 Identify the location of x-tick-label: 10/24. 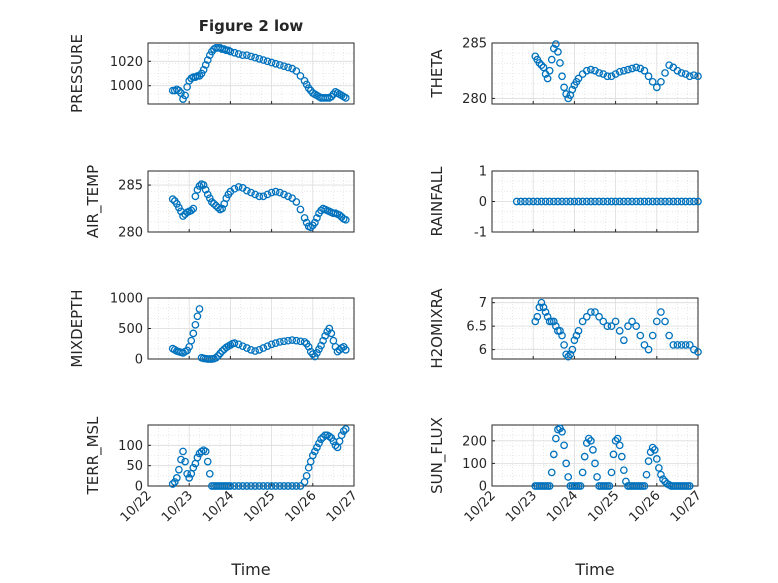
(218, 506).